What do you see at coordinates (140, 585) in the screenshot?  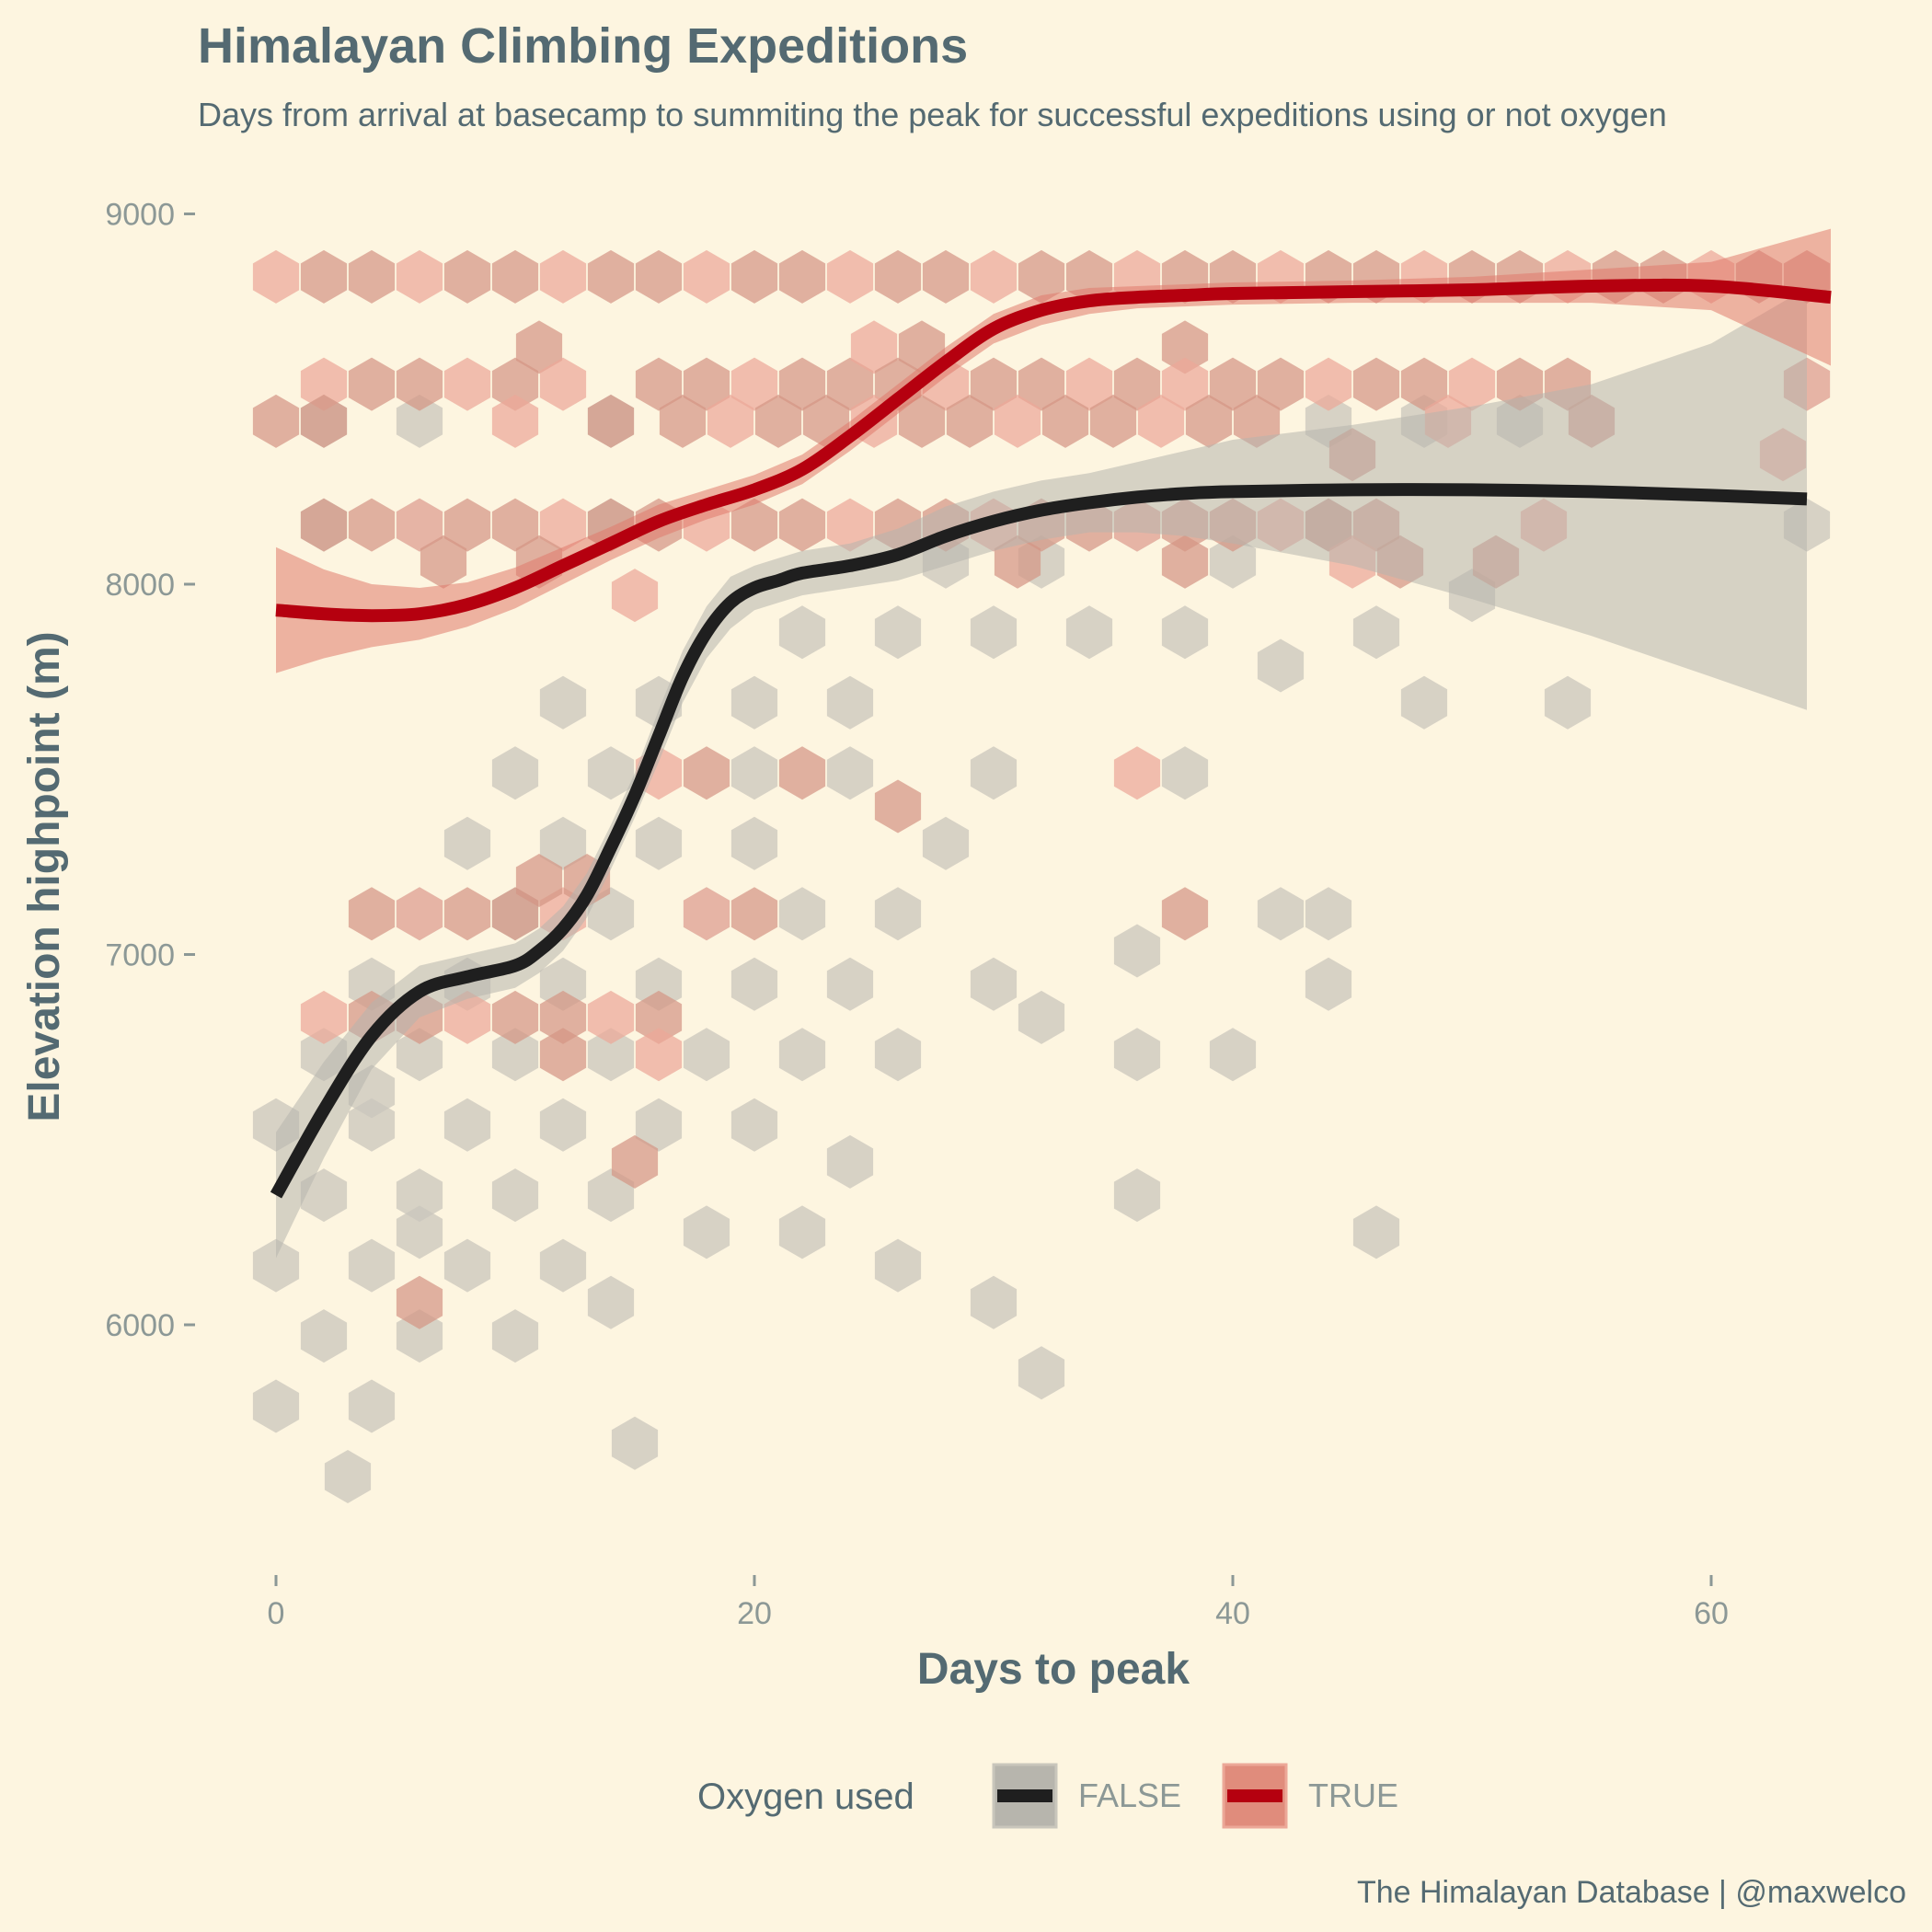 I see `y-tick-label: 8000` at bounding box center [140, 585].